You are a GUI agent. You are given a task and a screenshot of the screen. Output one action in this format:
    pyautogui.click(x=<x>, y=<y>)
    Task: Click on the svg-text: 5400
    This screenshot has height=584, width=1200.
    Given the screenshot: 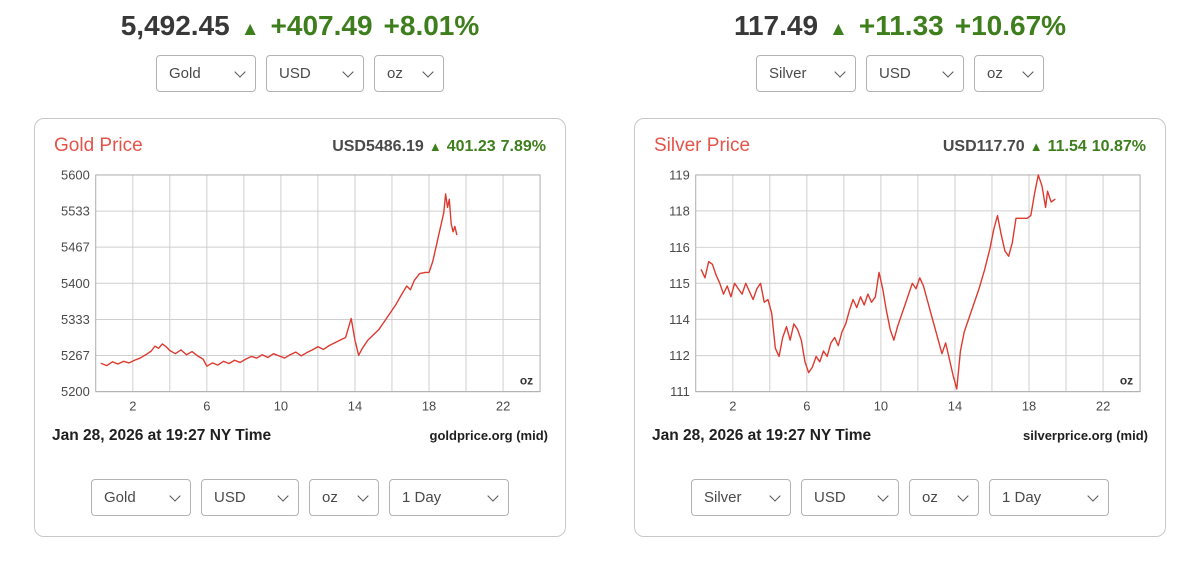 What is the action you would take?
    pyautogui.click(x=75, y=283)
    